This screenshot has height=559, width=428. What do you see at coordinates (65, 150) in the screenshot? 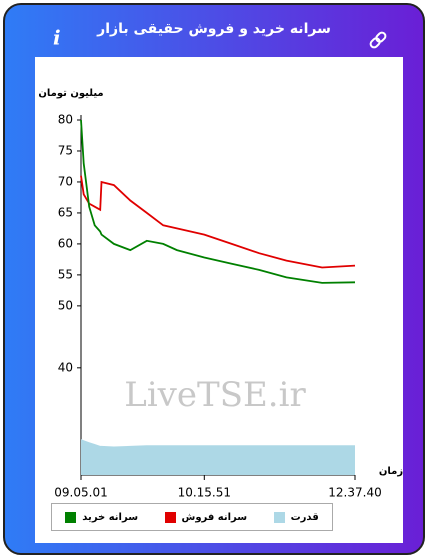
I see `y-tick-label: 75` at bounding box center [65, 150].